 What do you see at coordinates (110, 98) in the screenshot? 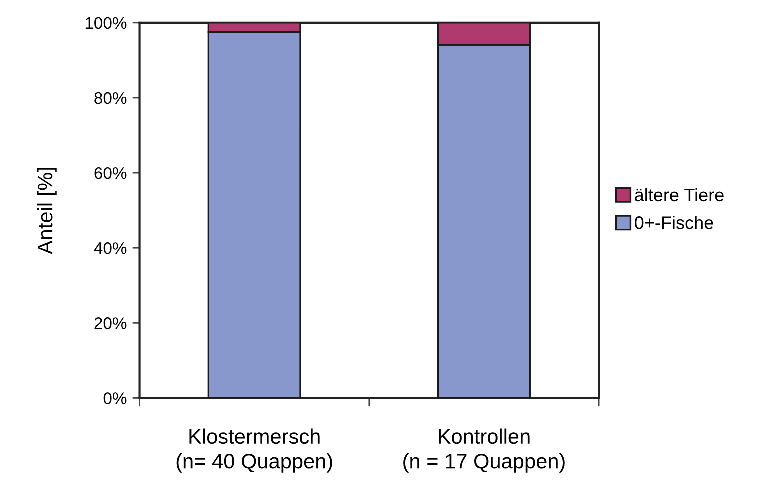
I see `y-tick-label: 80%` at bounding box center [110, 98].